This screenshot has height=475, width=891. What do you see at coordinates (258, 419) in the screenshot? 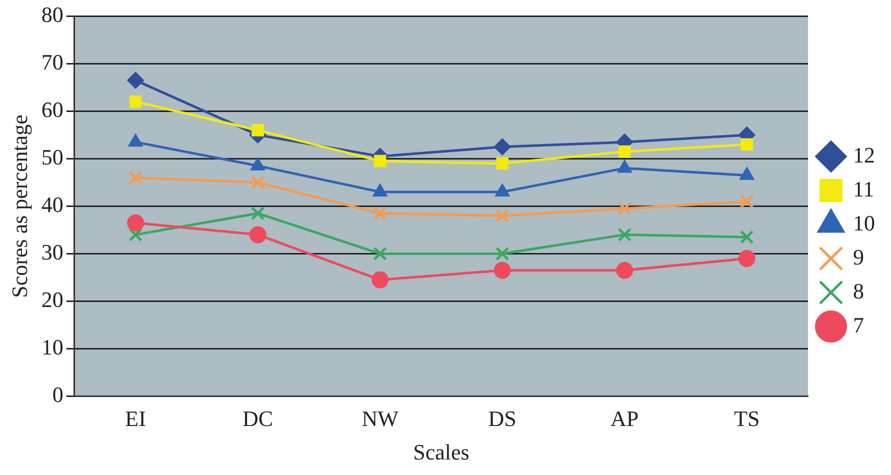
I see `x-tick-label: DC` at bounding box center [258, 419].